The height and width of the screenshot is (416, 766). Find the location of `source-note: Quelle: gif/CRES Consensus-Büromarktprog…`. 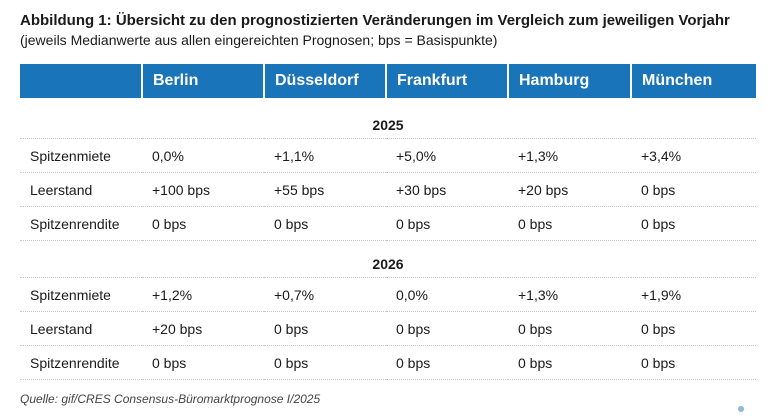

source-note: Quelle: gif/CRES Consensus-Büromarktprog… is located at coordinates (170, 399).